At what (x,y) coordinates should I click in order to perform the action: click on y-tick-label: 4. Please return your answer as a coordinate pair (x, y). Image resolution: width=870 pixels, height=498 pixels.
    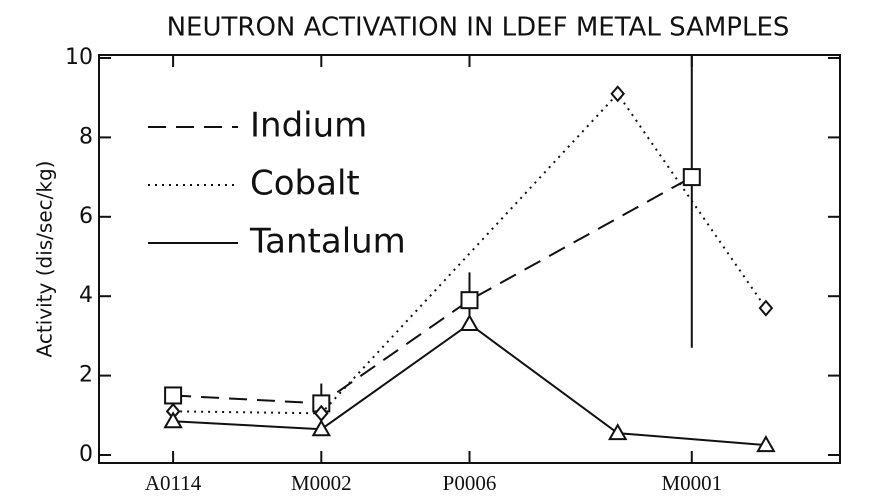
    Looking at the image, I should click on (86, 295).